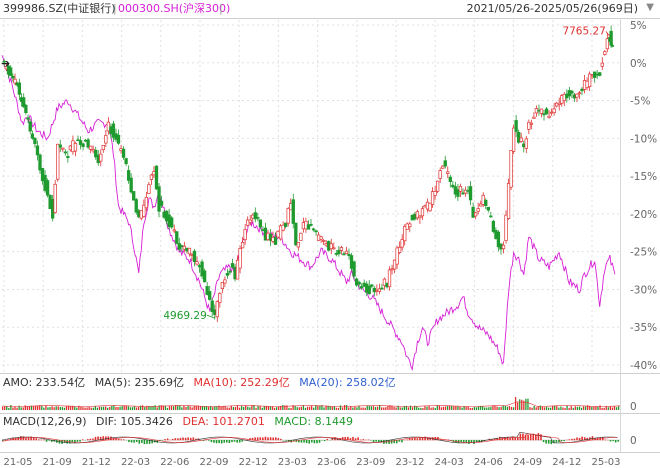  I want to click on y-tick-label: -20%, so click(643, 215).